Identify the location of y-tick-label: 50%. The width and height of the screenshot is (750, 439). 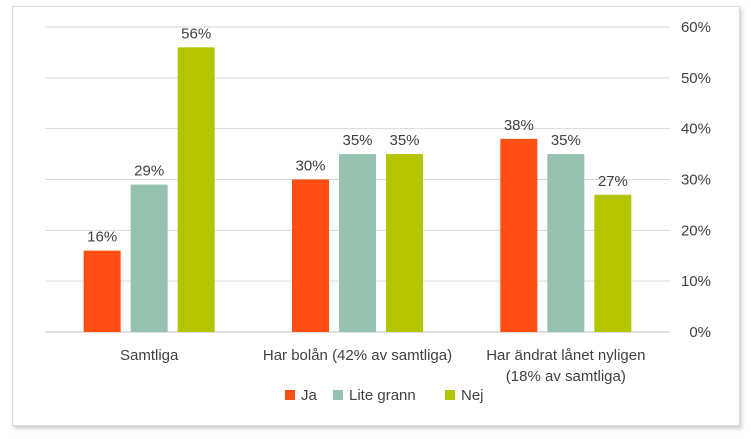
(696, 78).